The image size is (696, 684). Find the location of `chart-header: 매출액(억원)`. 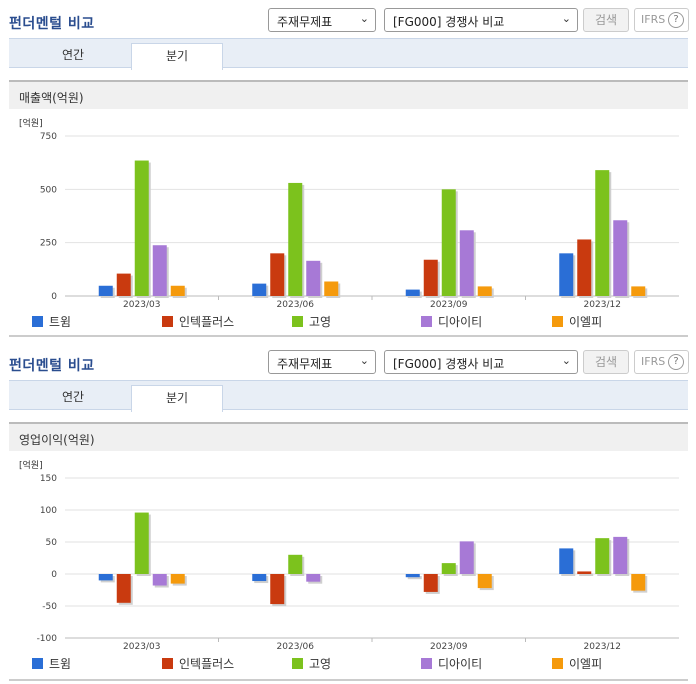

chart-header: 매출액(억원) is located at coordinates (348, 94).